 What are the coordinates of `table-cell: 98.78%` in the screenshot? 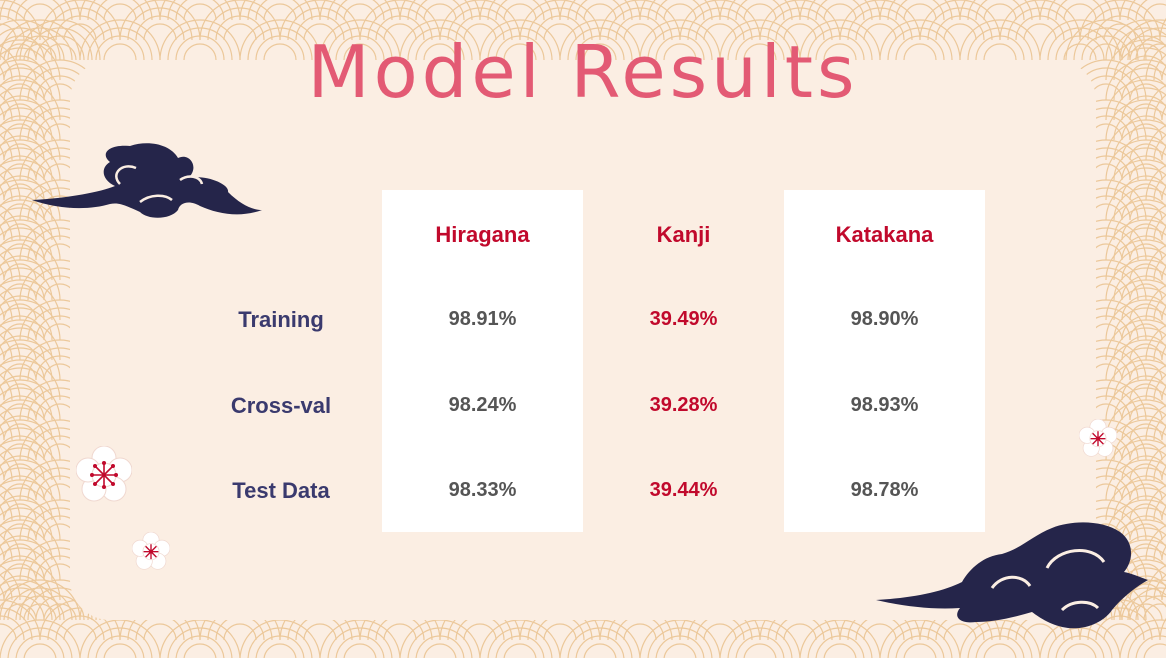 It's located at (884, 490).